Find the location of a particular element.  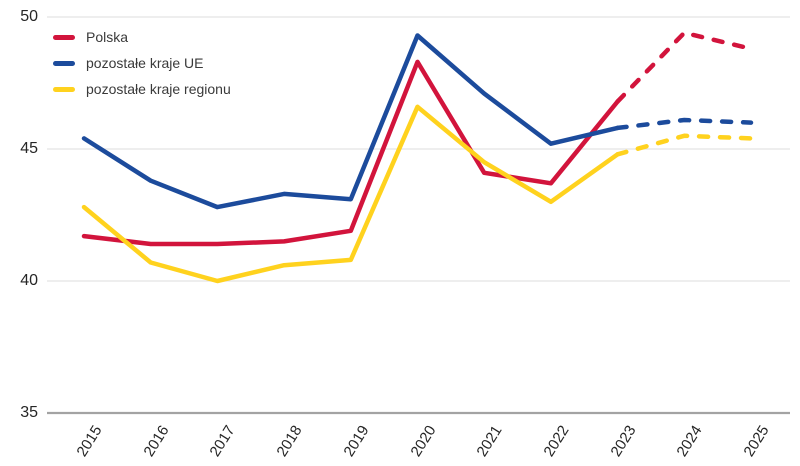

y-tick-label: 45 is located at coordinates (29, 148).